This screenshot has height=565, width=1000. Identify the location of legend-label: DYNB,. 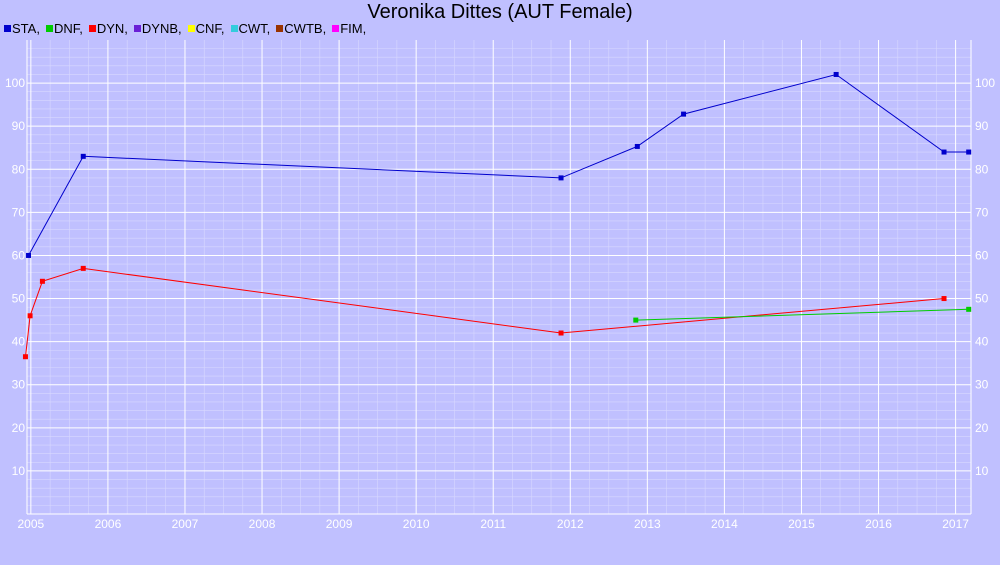
(161, 28).